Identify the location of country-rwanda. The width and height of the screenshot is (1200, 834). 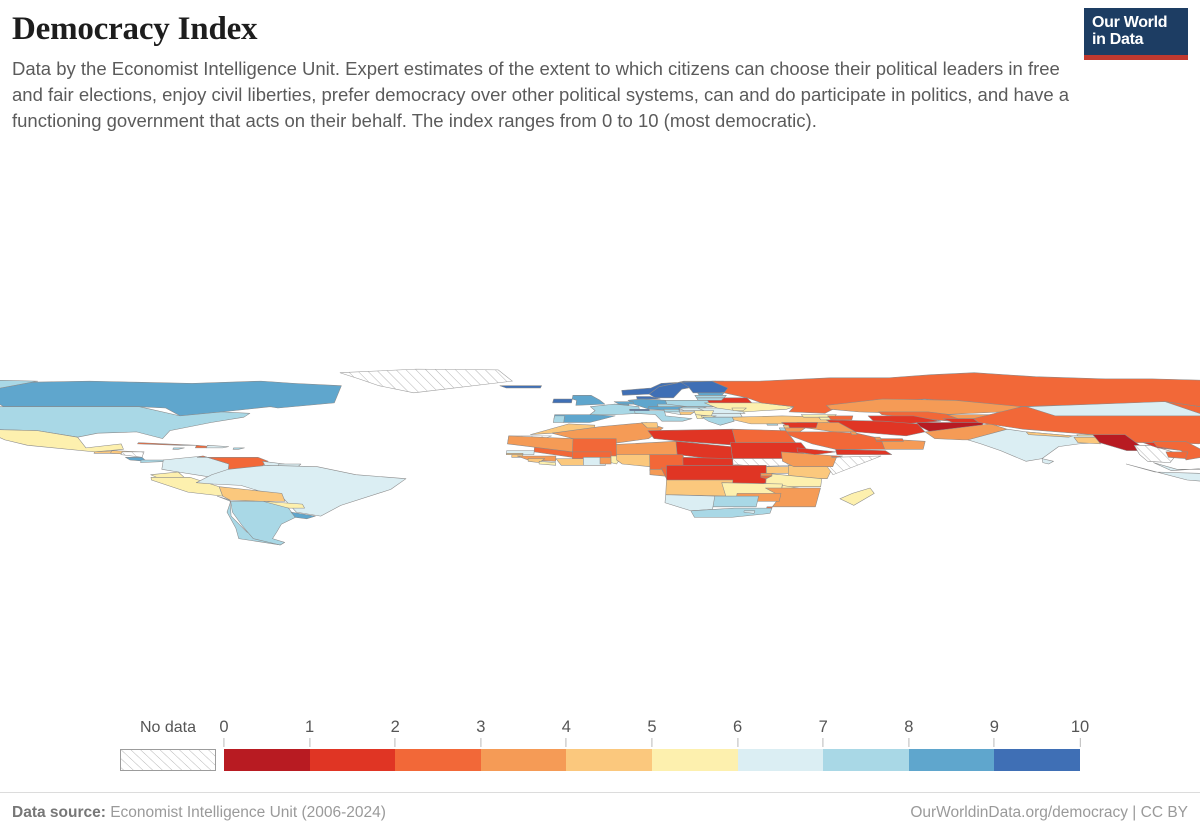
(766, 475).